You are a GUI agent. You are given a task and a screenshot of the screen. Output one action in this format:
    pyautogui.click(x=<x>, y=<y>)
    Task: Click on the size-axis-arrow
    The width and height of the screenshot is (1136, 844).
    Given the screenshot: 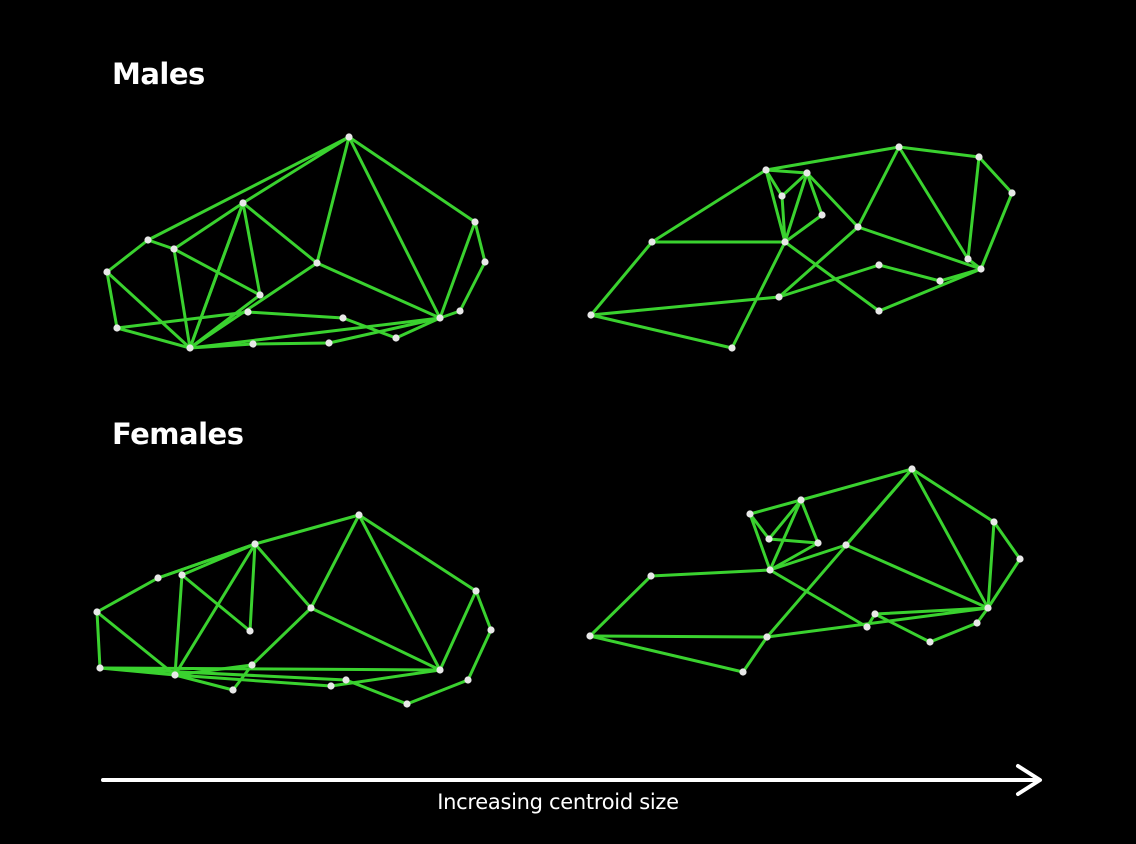 What is the action you would take?
    pyautogui.click(x=571, y=780)
    